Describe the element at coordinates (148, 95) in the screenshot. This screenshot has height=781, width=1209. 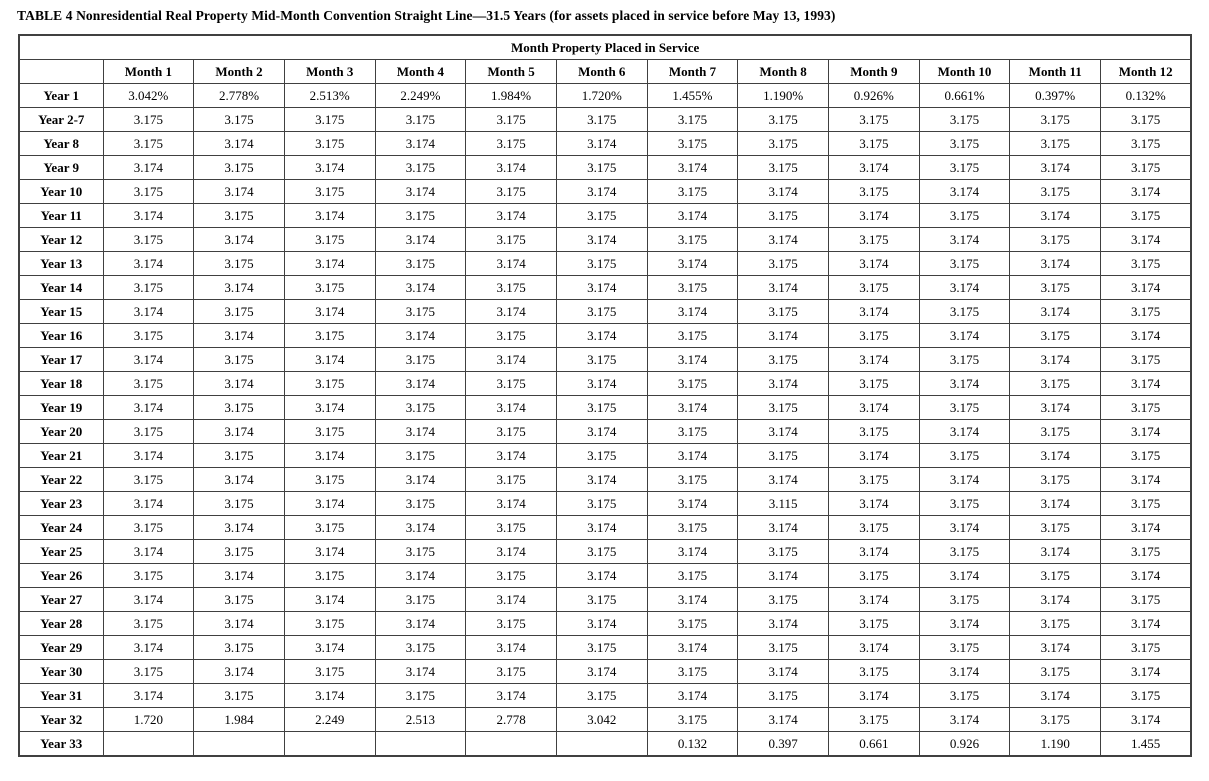
I see `rate-cell: 3.042%` at that location.